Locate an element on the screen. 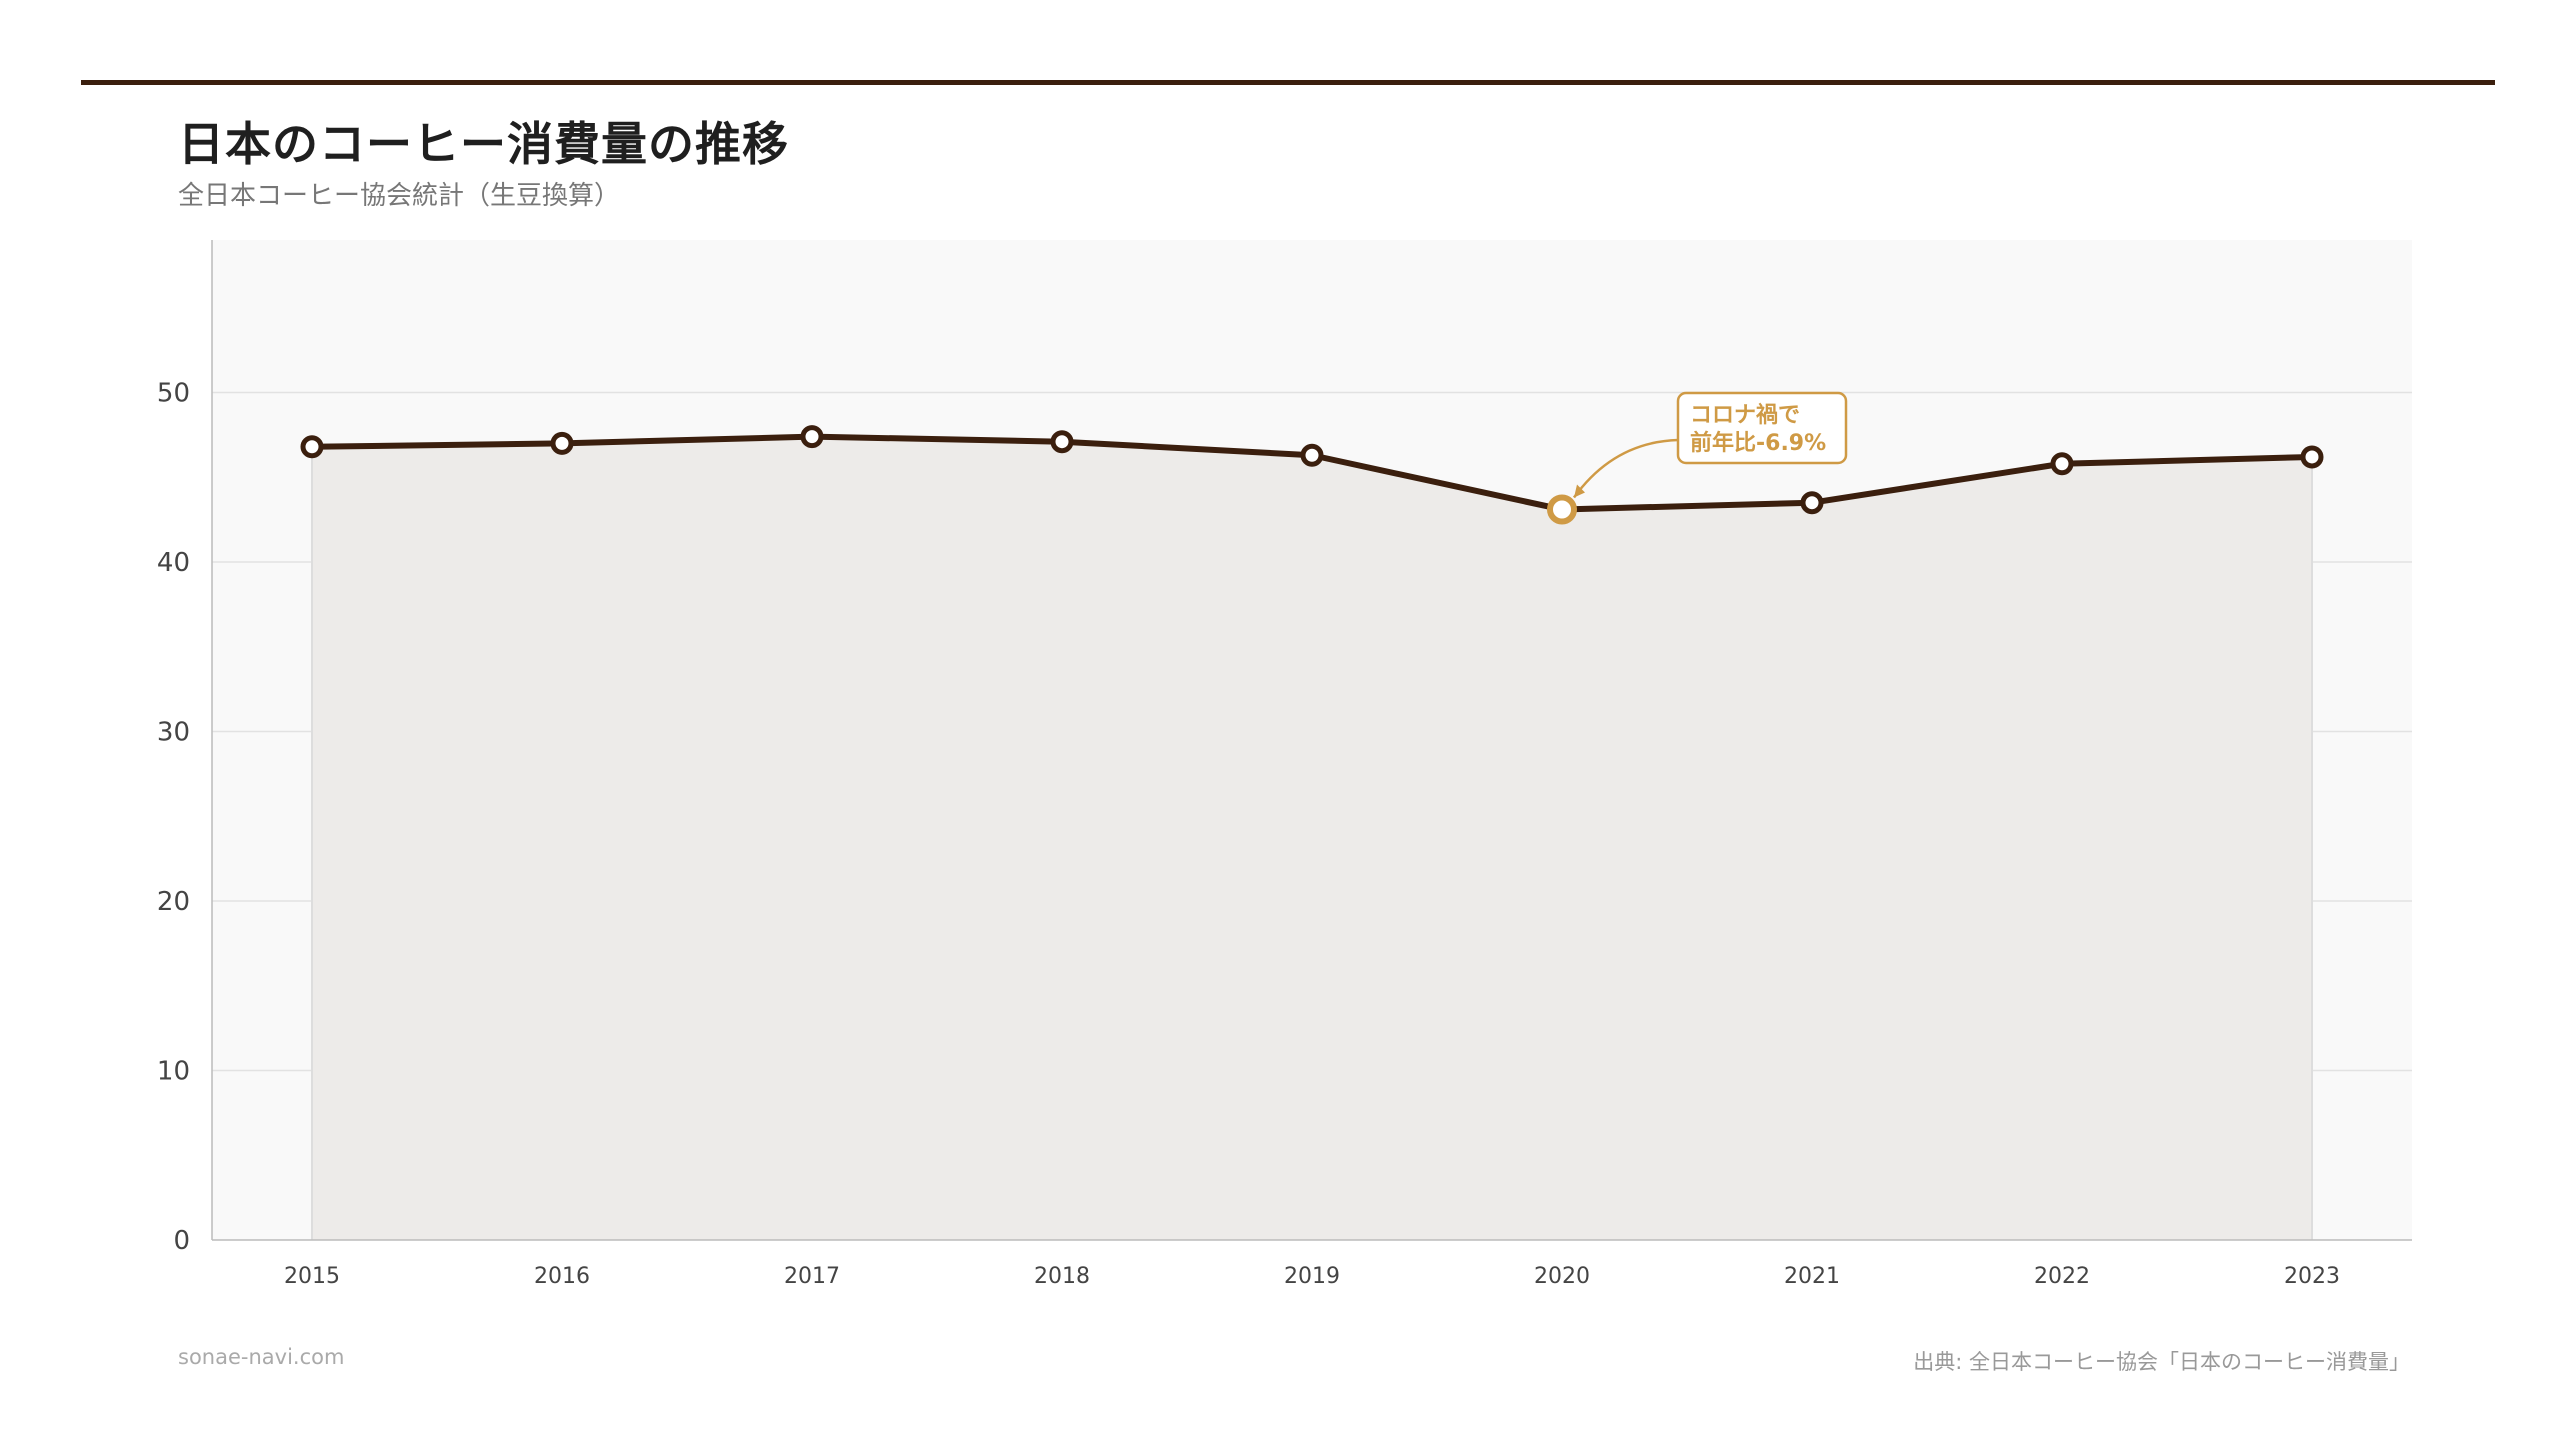 This screenshot has width=2560, height=1445. y-tick-label: 0 is located at coordinates (181, 1241).